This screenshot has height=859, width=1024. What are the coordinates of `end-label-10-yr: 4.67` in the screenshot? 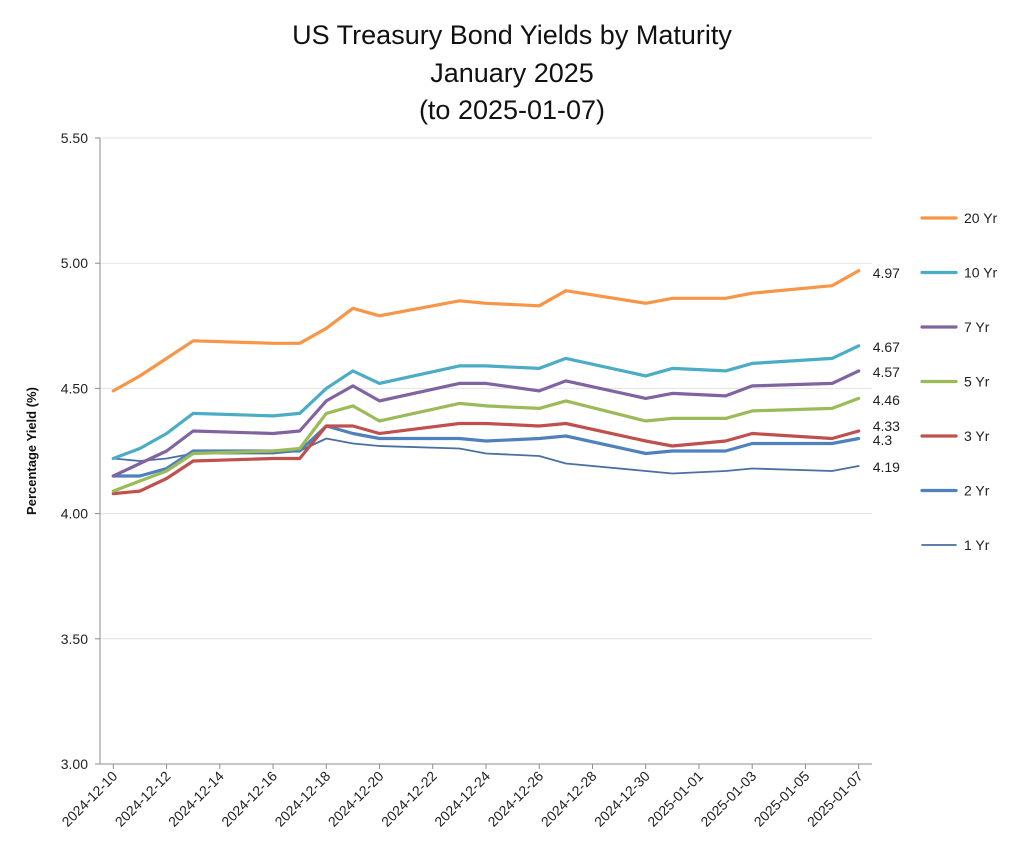 It's located at (886, 347).